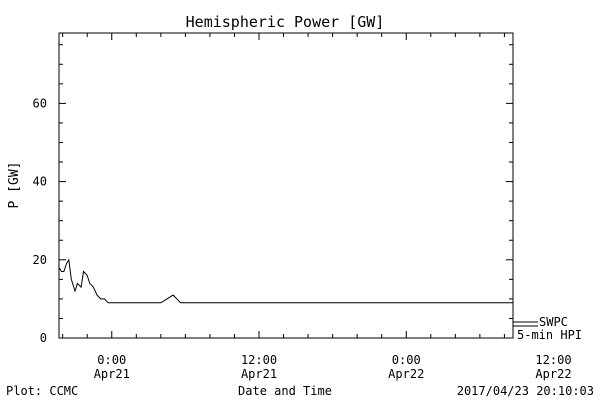  What do you see at coordinates (40, 182) in the screenshot?
I see `y-tick-label: 40` at bounding box center [40, 182].